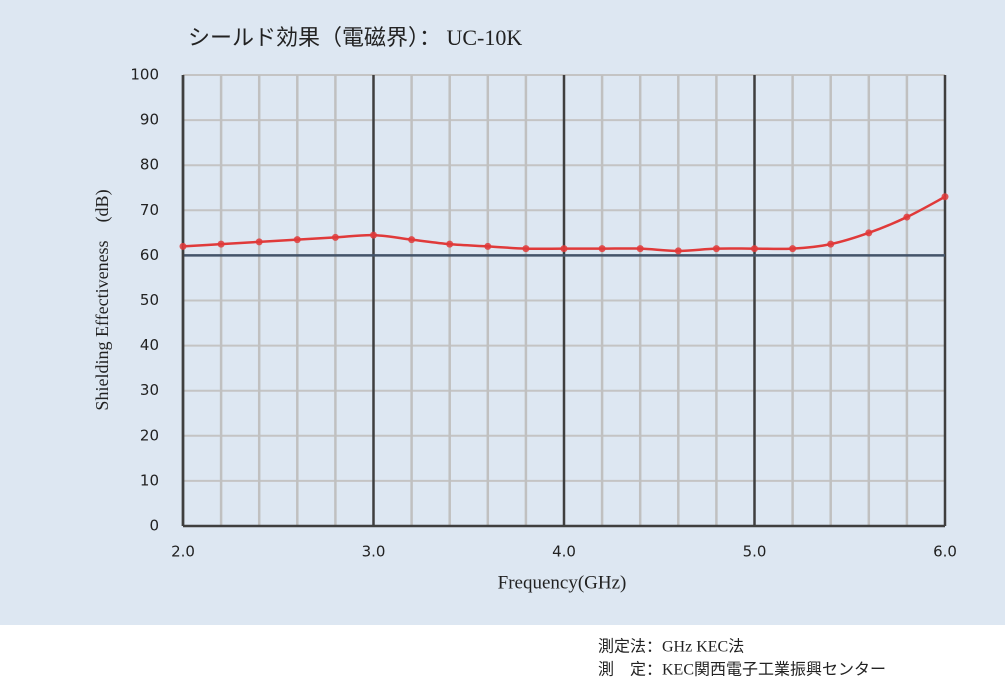  I want to click on x-tick-label: 4.0, so click(564, 552).